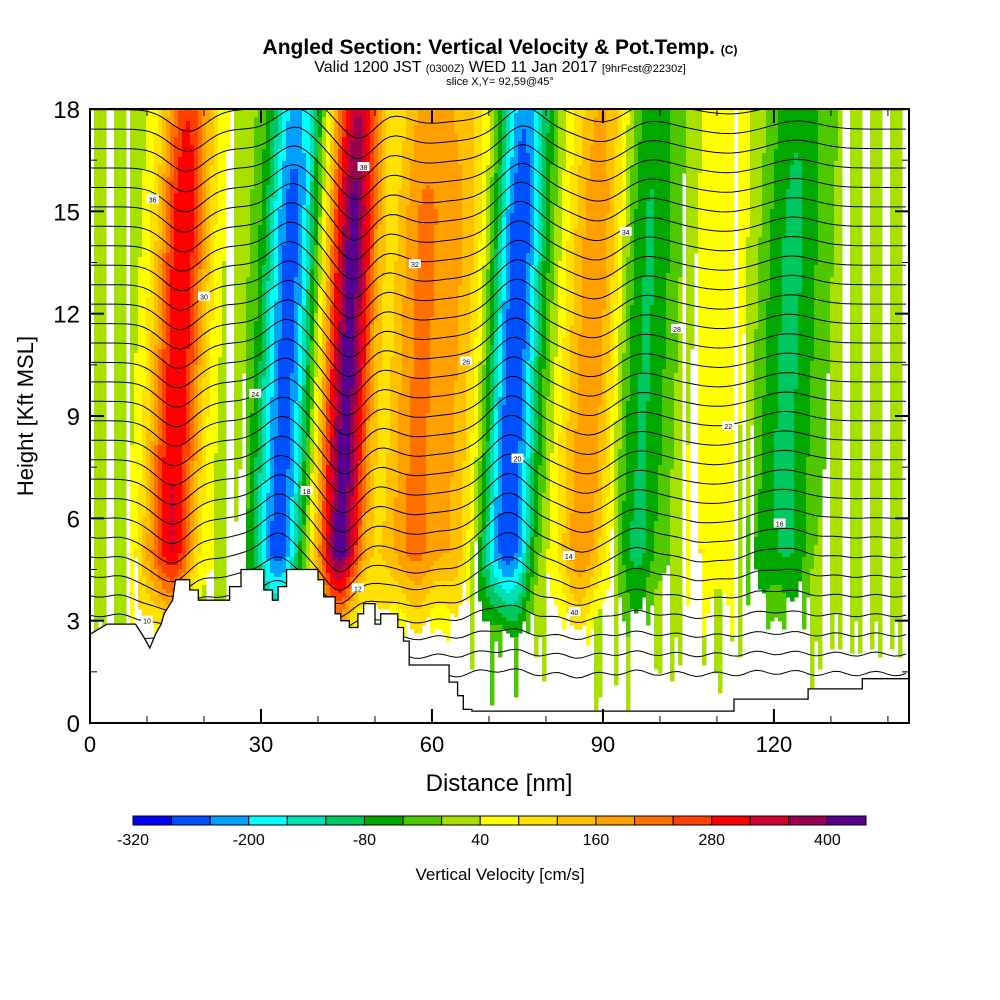  What do you see at coordinates (466, 361) in the screenshot?
I see `theta-contour-label: 26` at bounding box center [466, 361].